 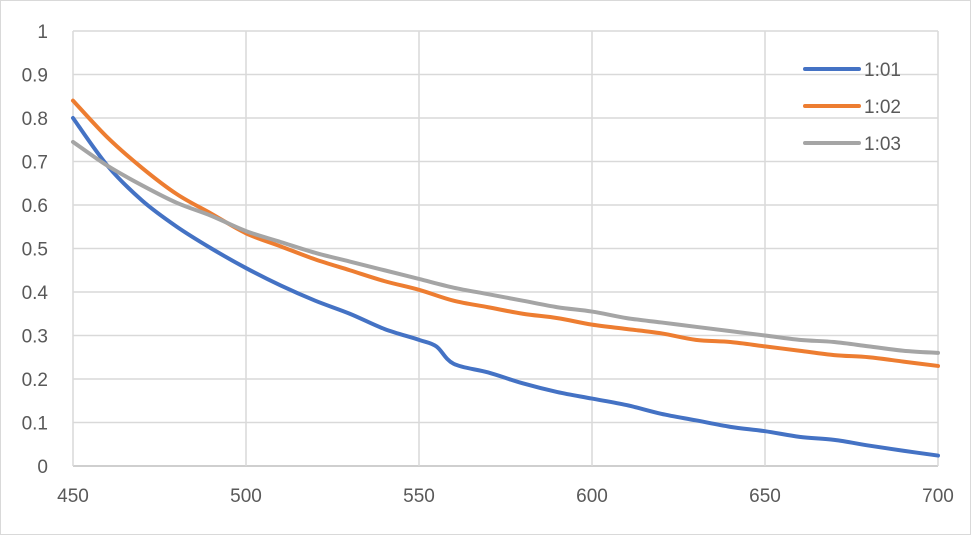 What do you see at coordinates (592, 496) in the screenshot?
I see `x-tick-label: 600` at bounding box center [592, 496].